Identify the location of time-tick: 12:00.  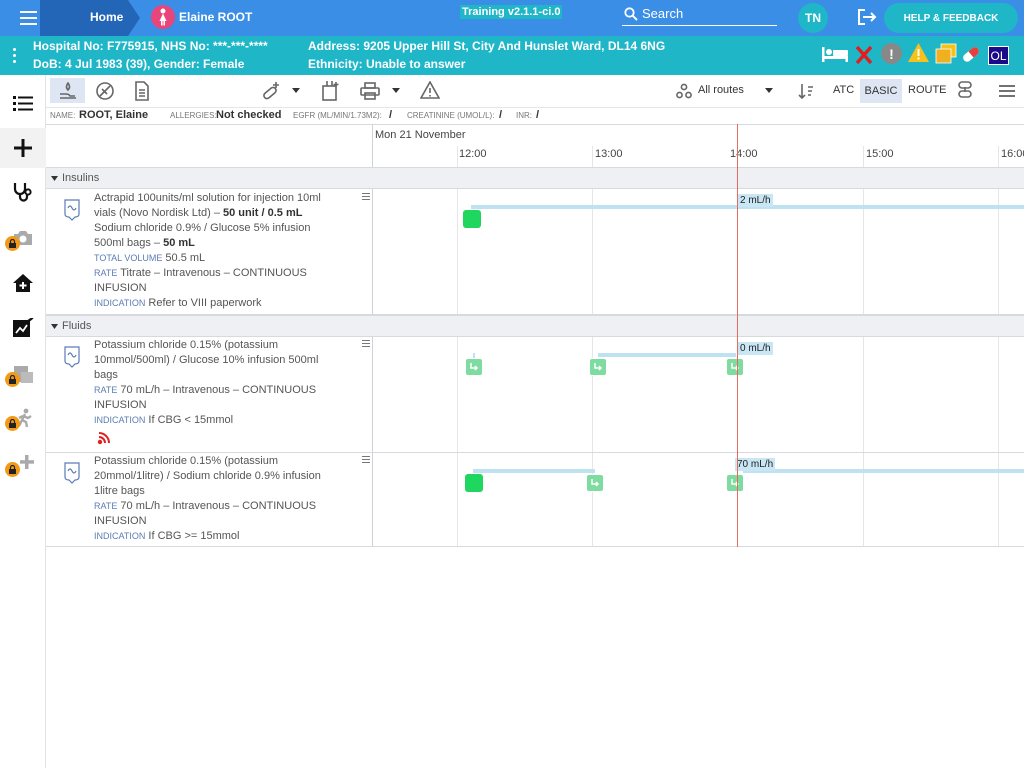
(473, 154).